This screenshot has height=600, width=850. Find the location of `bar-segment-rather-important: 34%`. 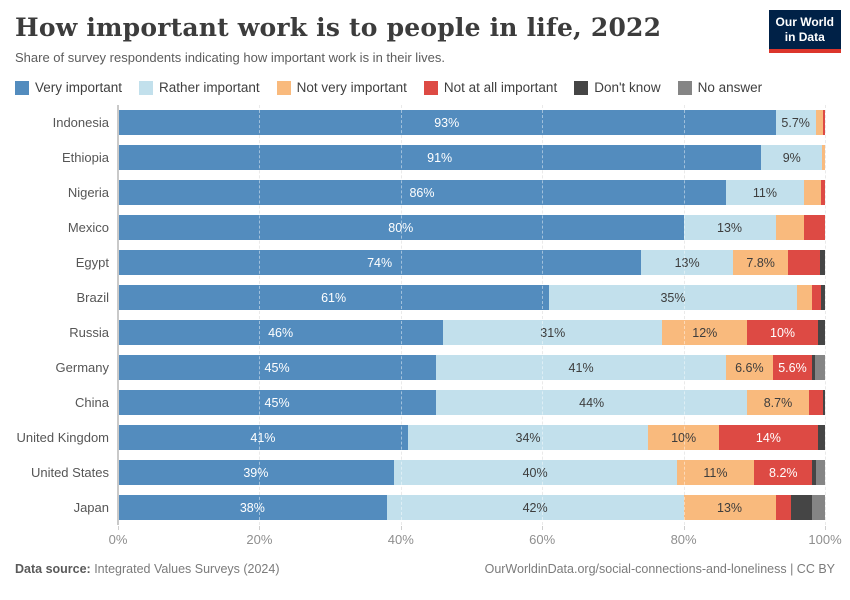

bar-segment-rather-important: 34% is located at coordinates (528, 437).